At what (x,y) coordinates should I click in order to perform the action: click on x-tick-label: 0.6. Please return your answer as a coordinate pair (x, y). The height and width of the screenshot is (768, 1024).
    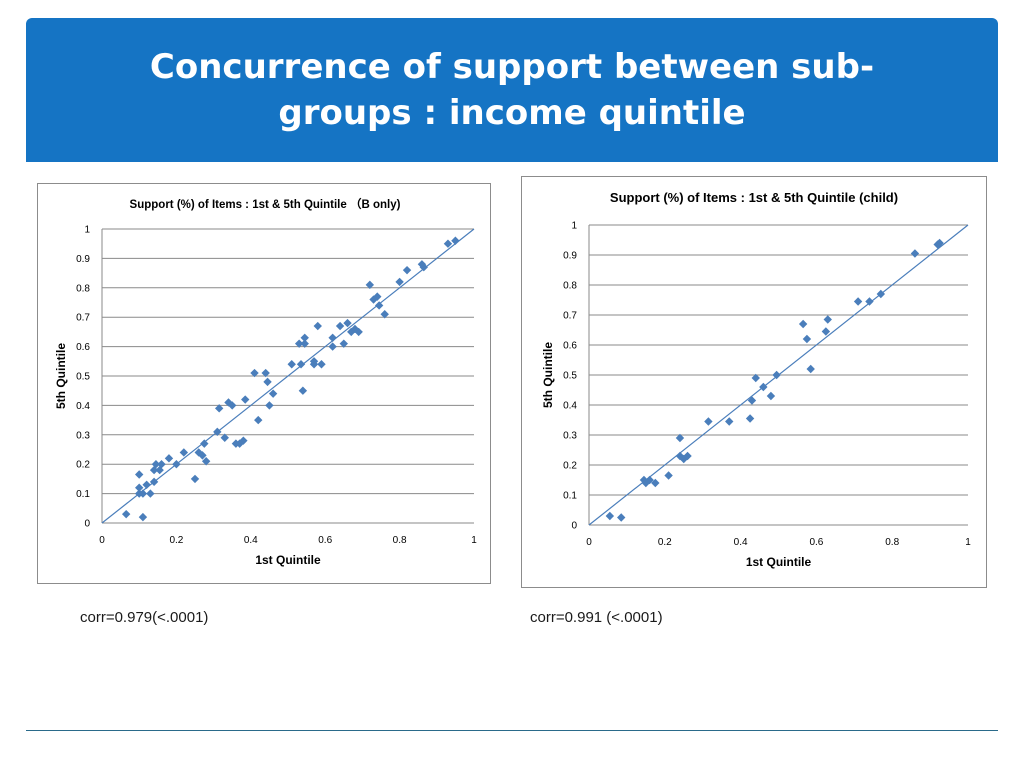
    Looking at the image, I should click on (325, 540).